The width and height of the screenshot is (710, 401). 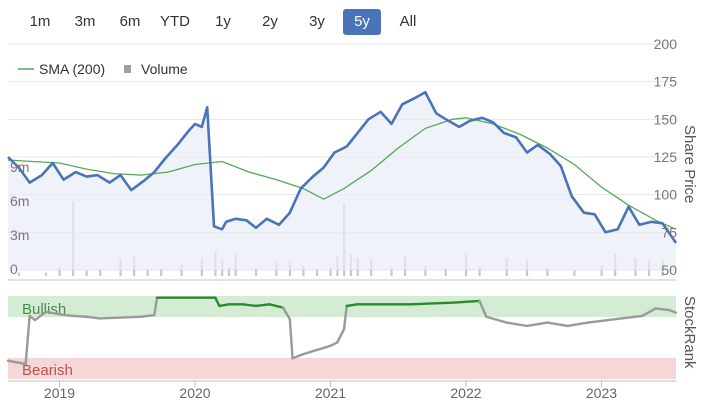 What do you see at coordinates (19, 201) in the screenshot?
I see `volume-tick-label: 6m` at bounding box center [19, 201].